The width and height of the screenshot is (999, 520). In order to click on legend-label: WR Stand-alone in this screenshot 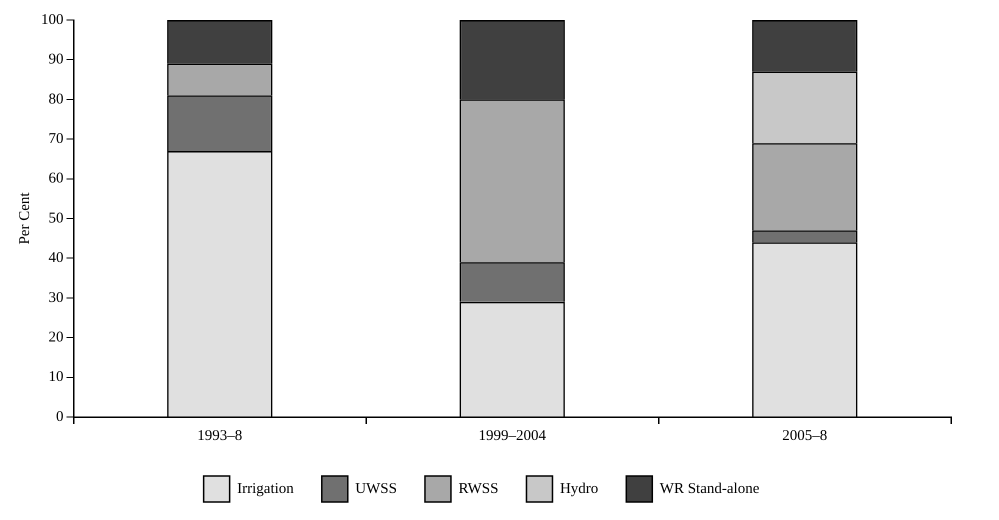, I will do `click(710, 488)`.